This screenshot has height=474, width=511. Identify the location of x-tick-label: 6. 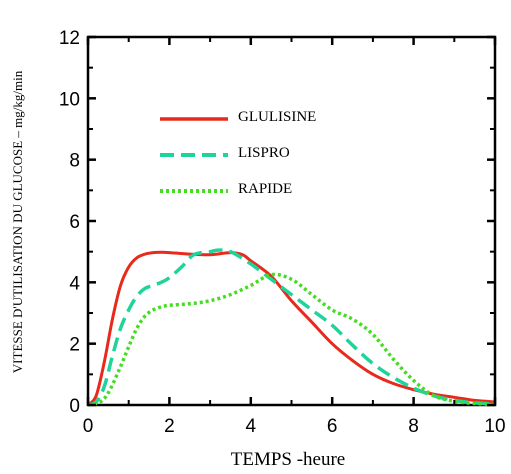
(332, 426).